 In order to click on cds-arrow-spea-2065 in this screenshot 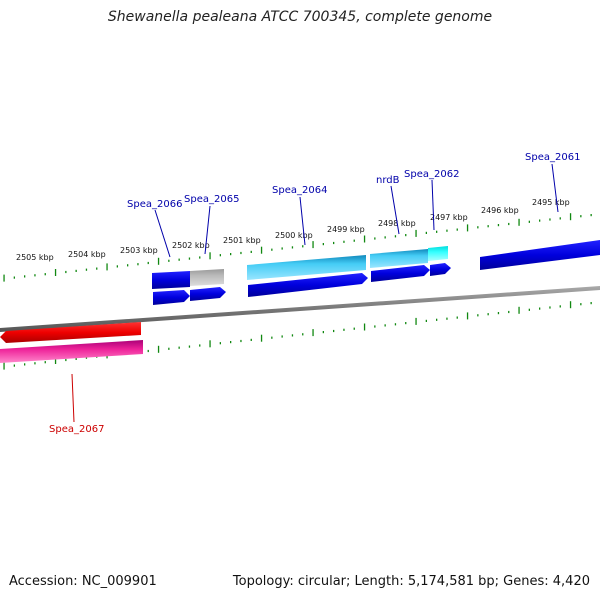, I will do `click(208, 294)`.